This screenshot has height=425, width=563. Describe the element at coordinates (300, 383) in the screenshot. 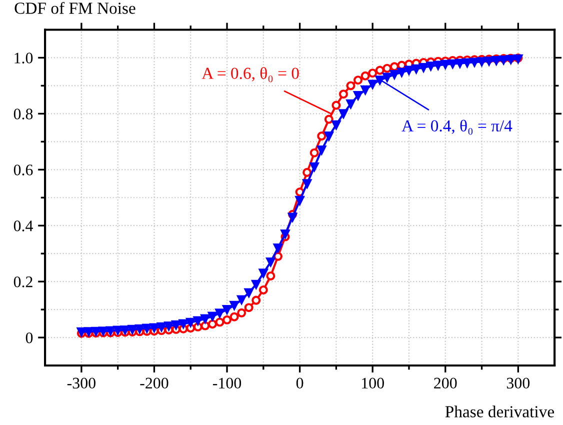

I see `x-tick-label: 0` at that location.